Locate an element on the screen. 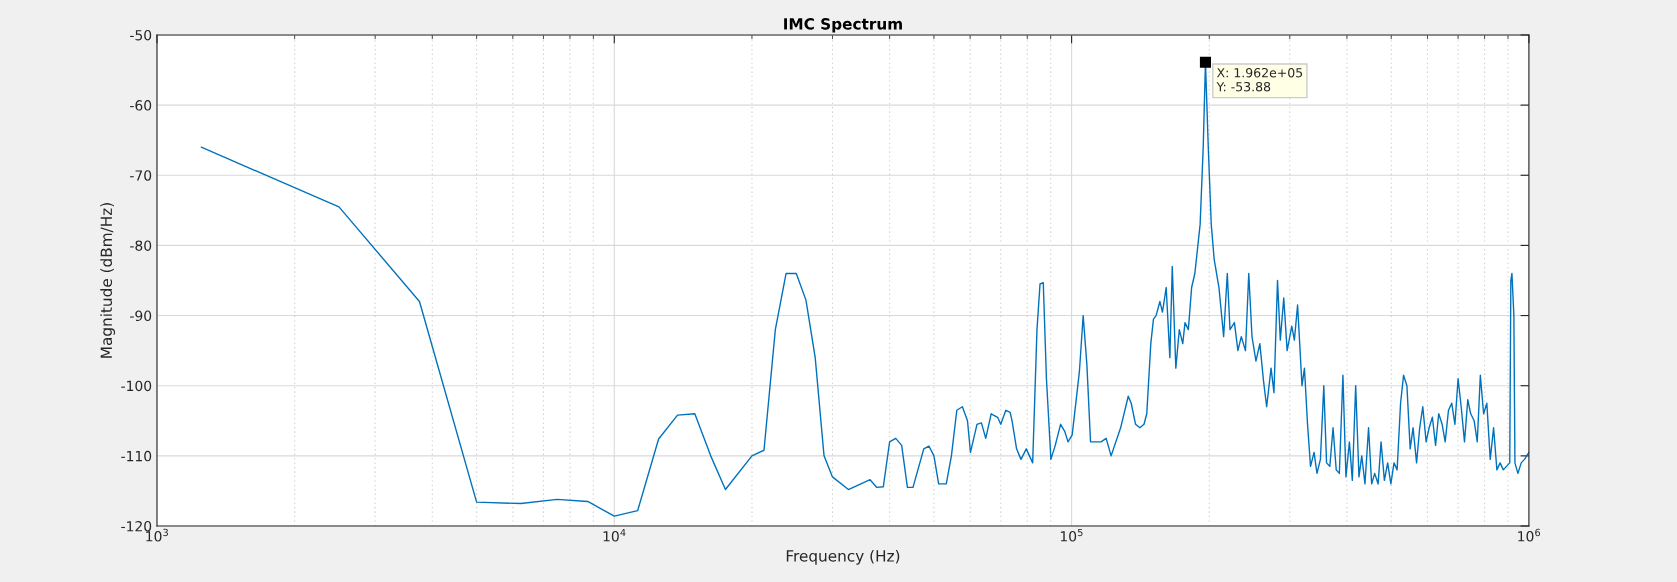 This screenshot has width=1677, height=582. y-tick-label: -50 is located at coordinates (141, 35).